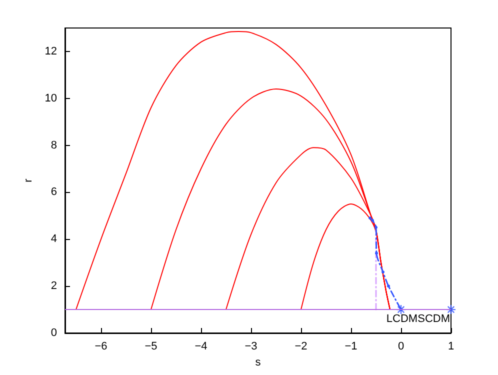  Describe the element at coordinates (434, 319) in the screenshot. I see `annotation: SCDM` at that location.